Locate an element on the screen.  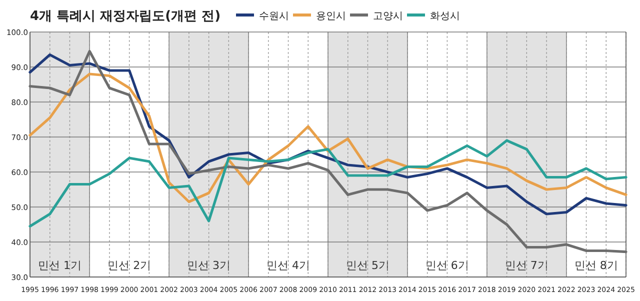
band-label: 민선 7기 is located at coordinates (526, 265).